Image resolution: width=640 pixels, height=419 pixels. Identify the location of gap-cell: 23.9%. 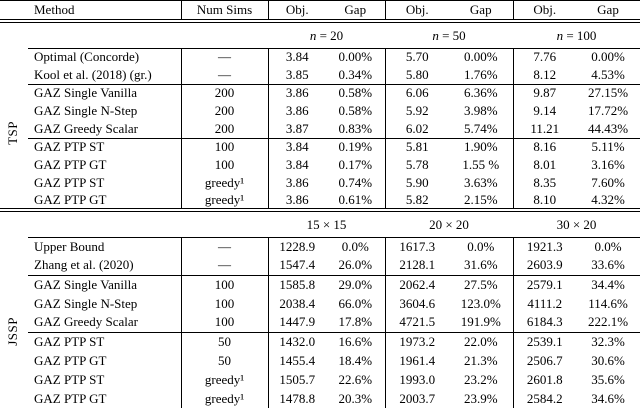
(480, 398).